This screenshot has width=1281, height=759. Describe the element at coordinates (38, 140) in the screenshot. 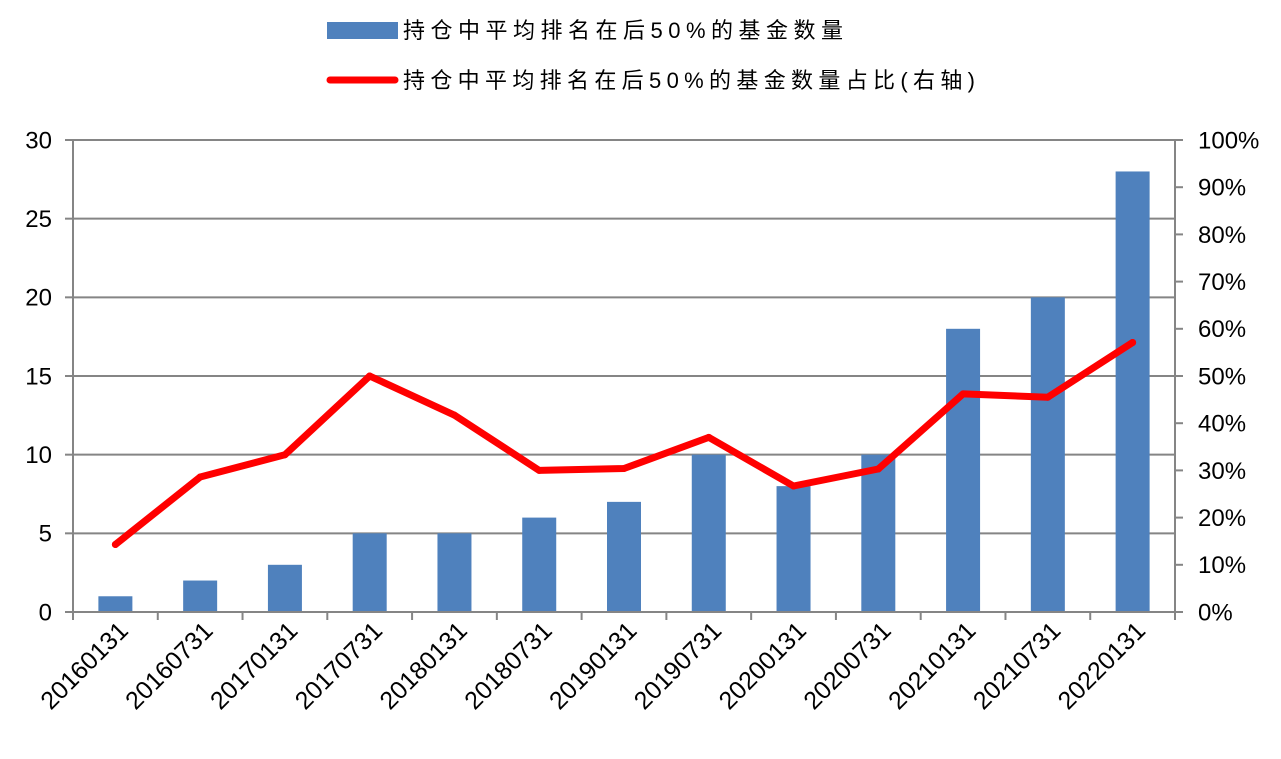

I see `left-axis-tick-label: 30` at that location.